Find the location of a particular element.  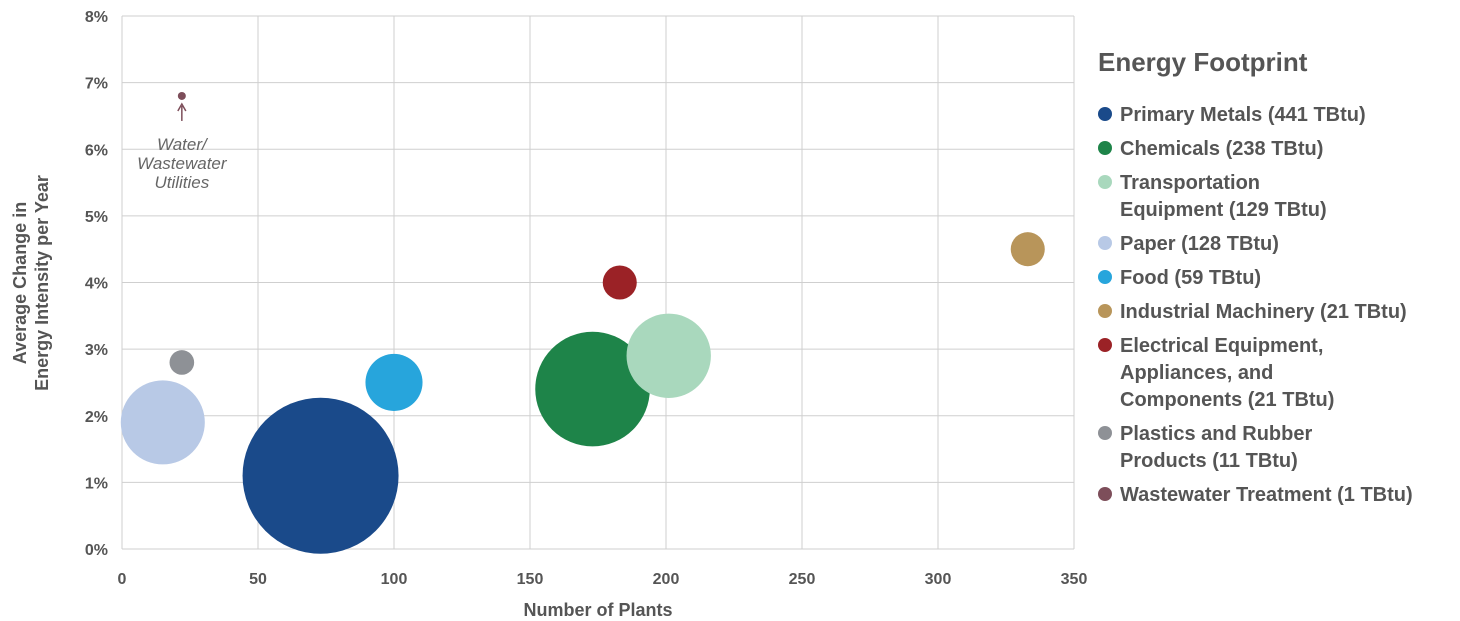

legend-entry: Food (59 TBtu) is located at coordinates (1190, 278).